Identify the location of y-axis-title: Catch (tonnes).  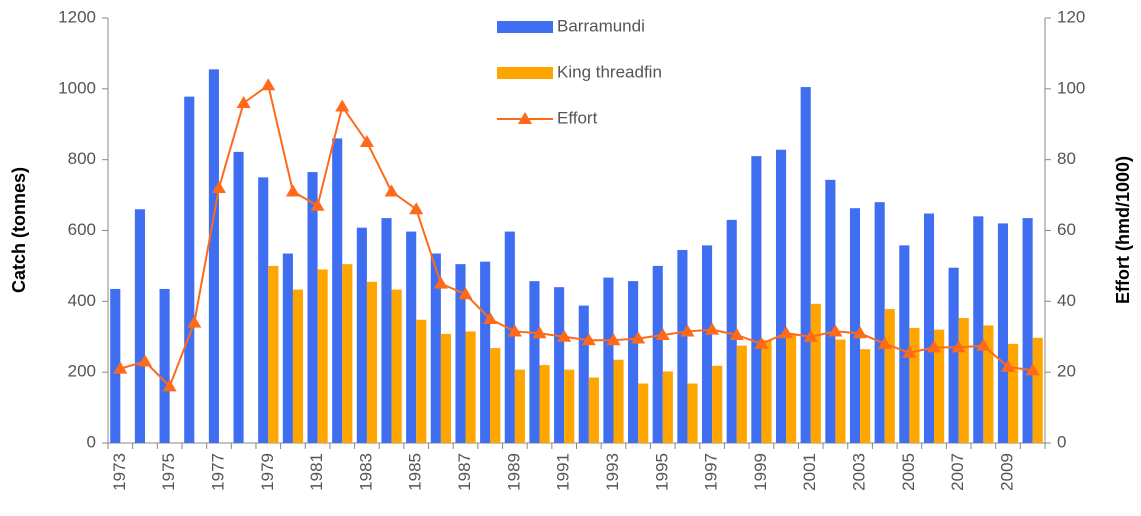
(19, 230).